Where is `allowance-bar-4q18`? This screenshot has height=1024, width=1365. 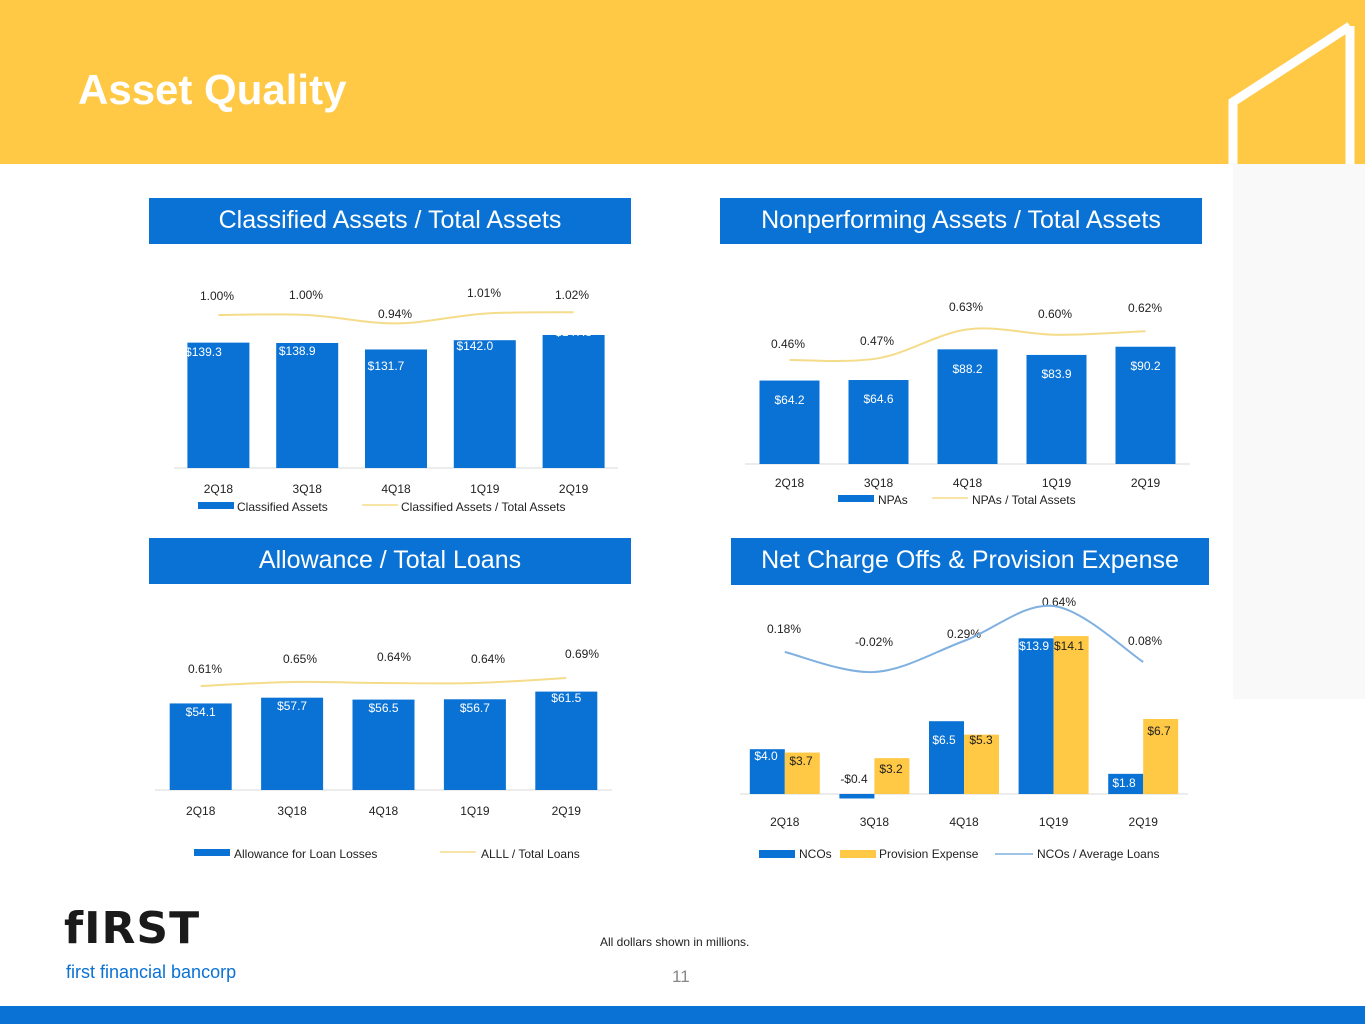 allowance-bar-4q18 is located at coordinates (383, 744).